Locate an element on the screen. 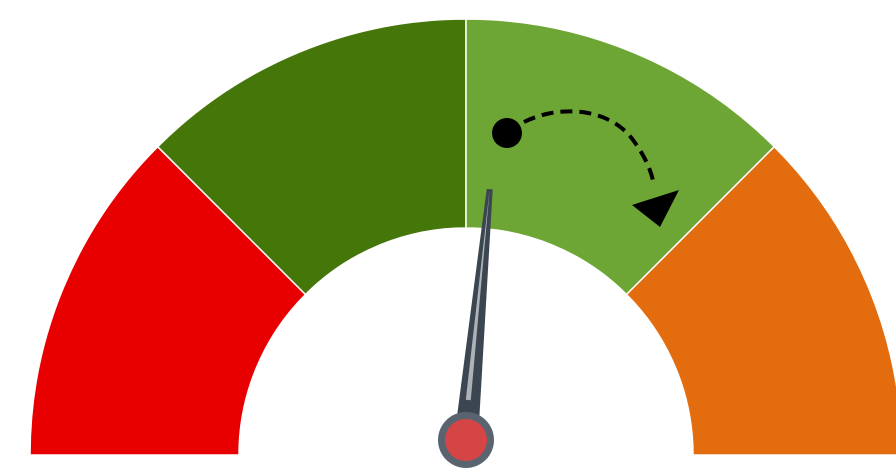 The height and width of the screenshot is (473, 896). arrow-head is located at coordinates (655, 208).